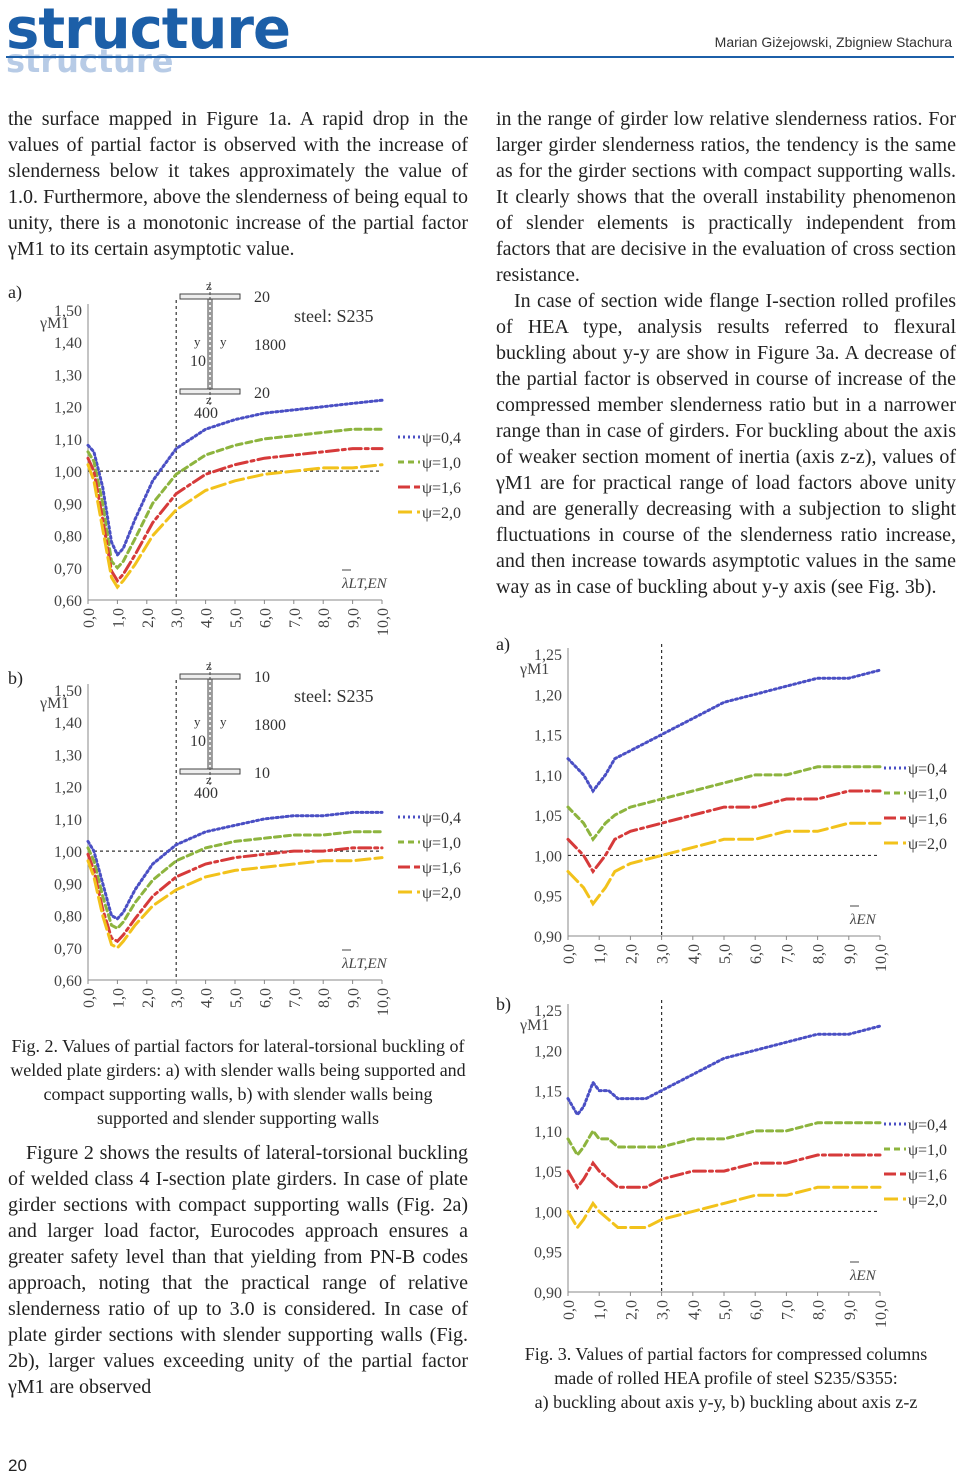 This screenshot has height=1477, width=960. I want to click on y-tick-label: 1,40, so click(68, 723).